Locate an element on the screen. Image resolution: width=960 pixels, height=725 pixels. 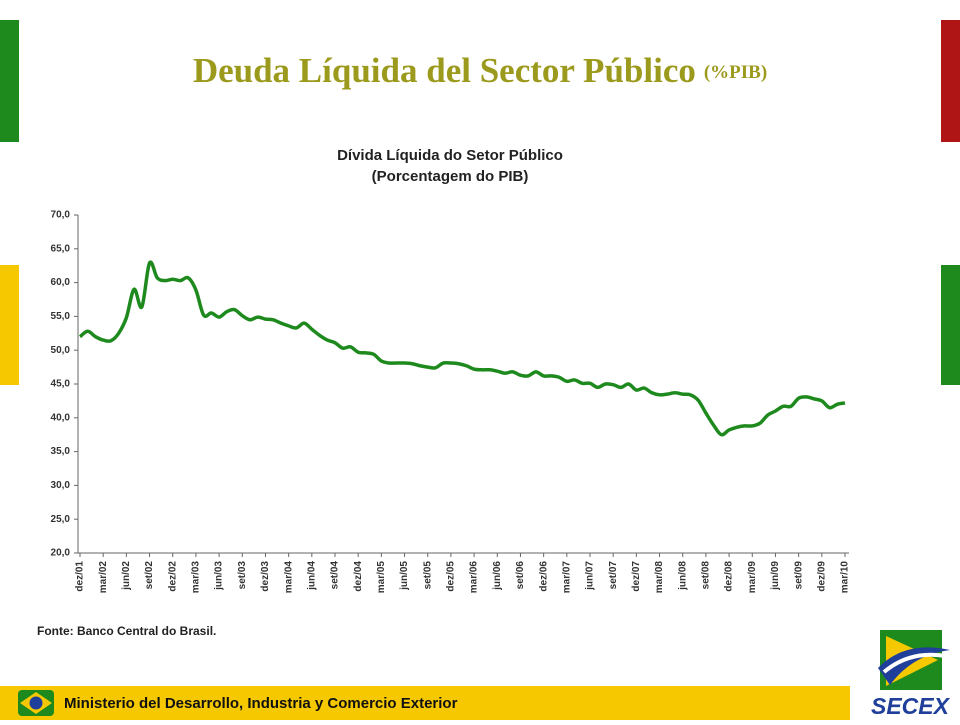
x-tick-label: set/08 is located at coordinates (706, 575).